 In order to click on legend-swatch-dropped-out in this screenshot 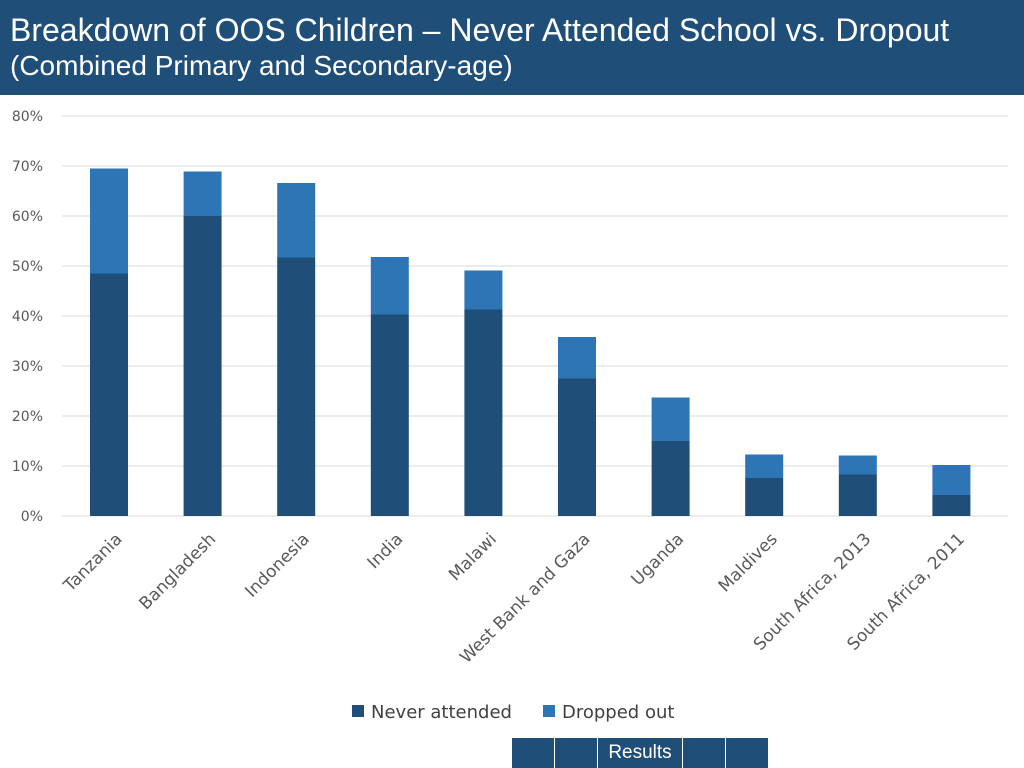, I will do `click(549, 711)`.